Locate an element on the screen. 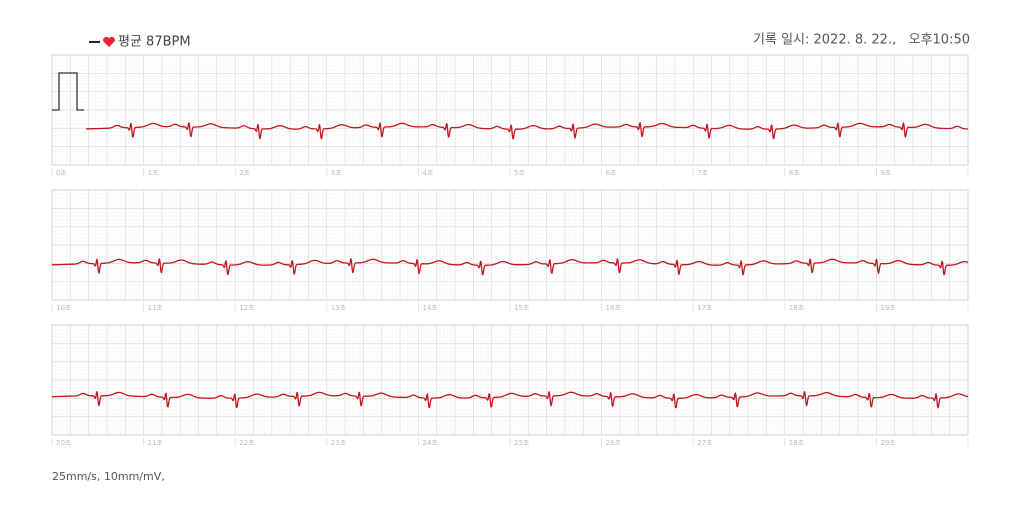 The width and height of the screenshot is (1025, 510). second-label: 0초 is located at coordinates (61, 173).